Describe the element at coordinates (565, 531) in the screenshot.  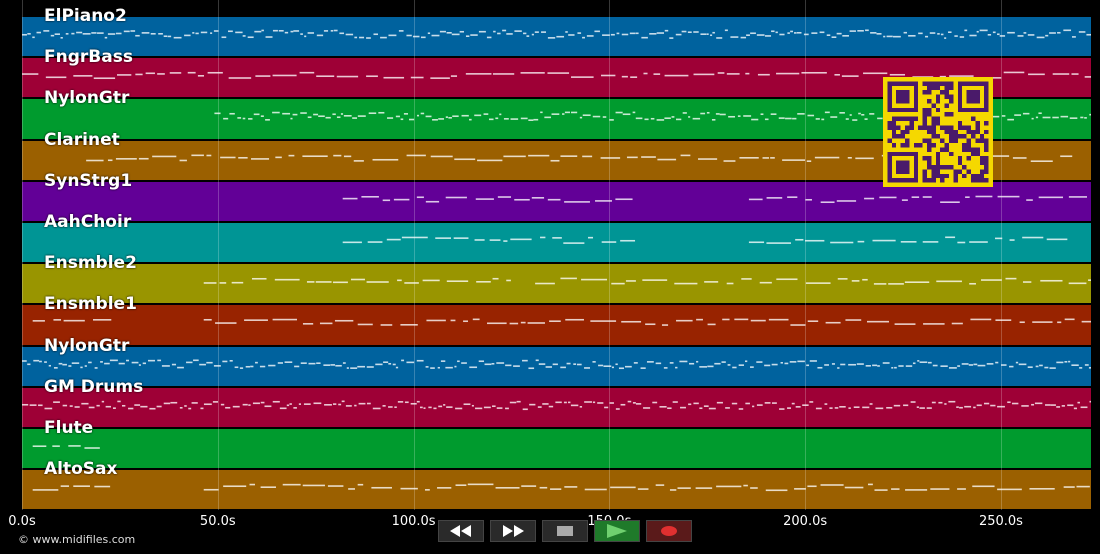
I see `stop-button` at that location.